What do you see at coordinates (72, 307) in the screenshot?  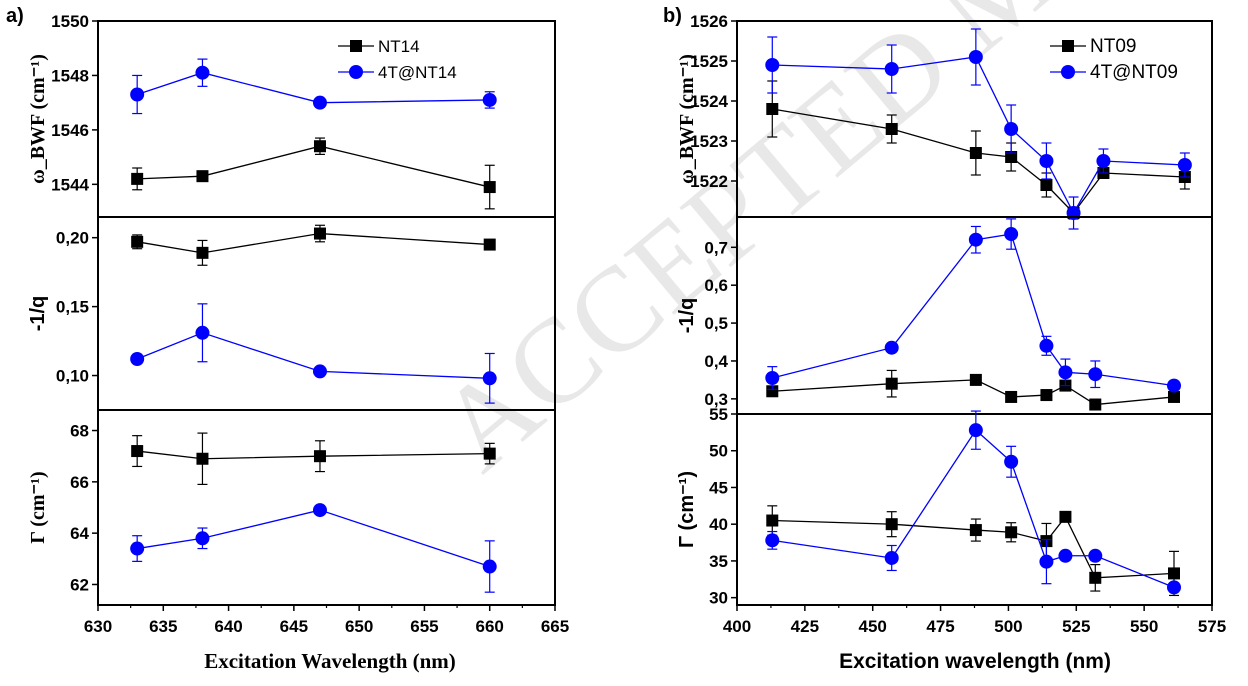 I see `y-tick-label: 0,15` at bounding box center [72, 307].